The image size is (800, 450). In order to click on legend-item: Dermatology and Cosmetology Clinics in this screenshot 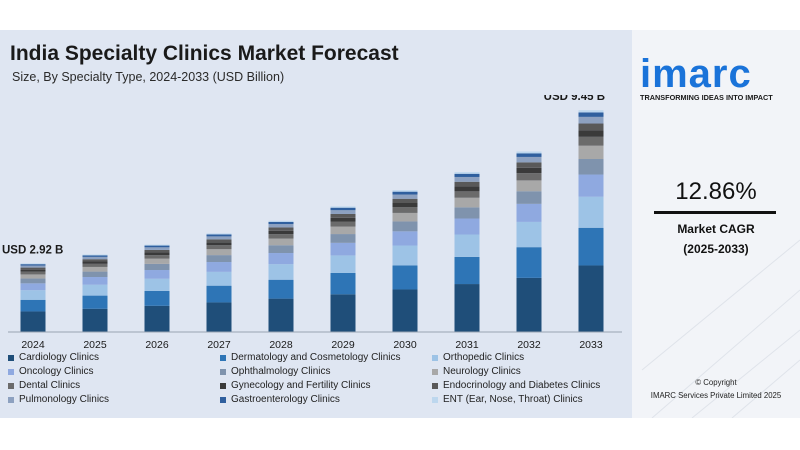, I will do `click(310, 357)`.